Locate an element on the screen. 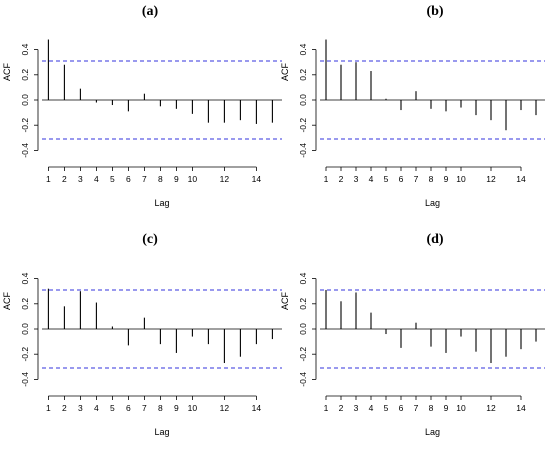  panel-title: (c) is located at coordinates (150, 239).